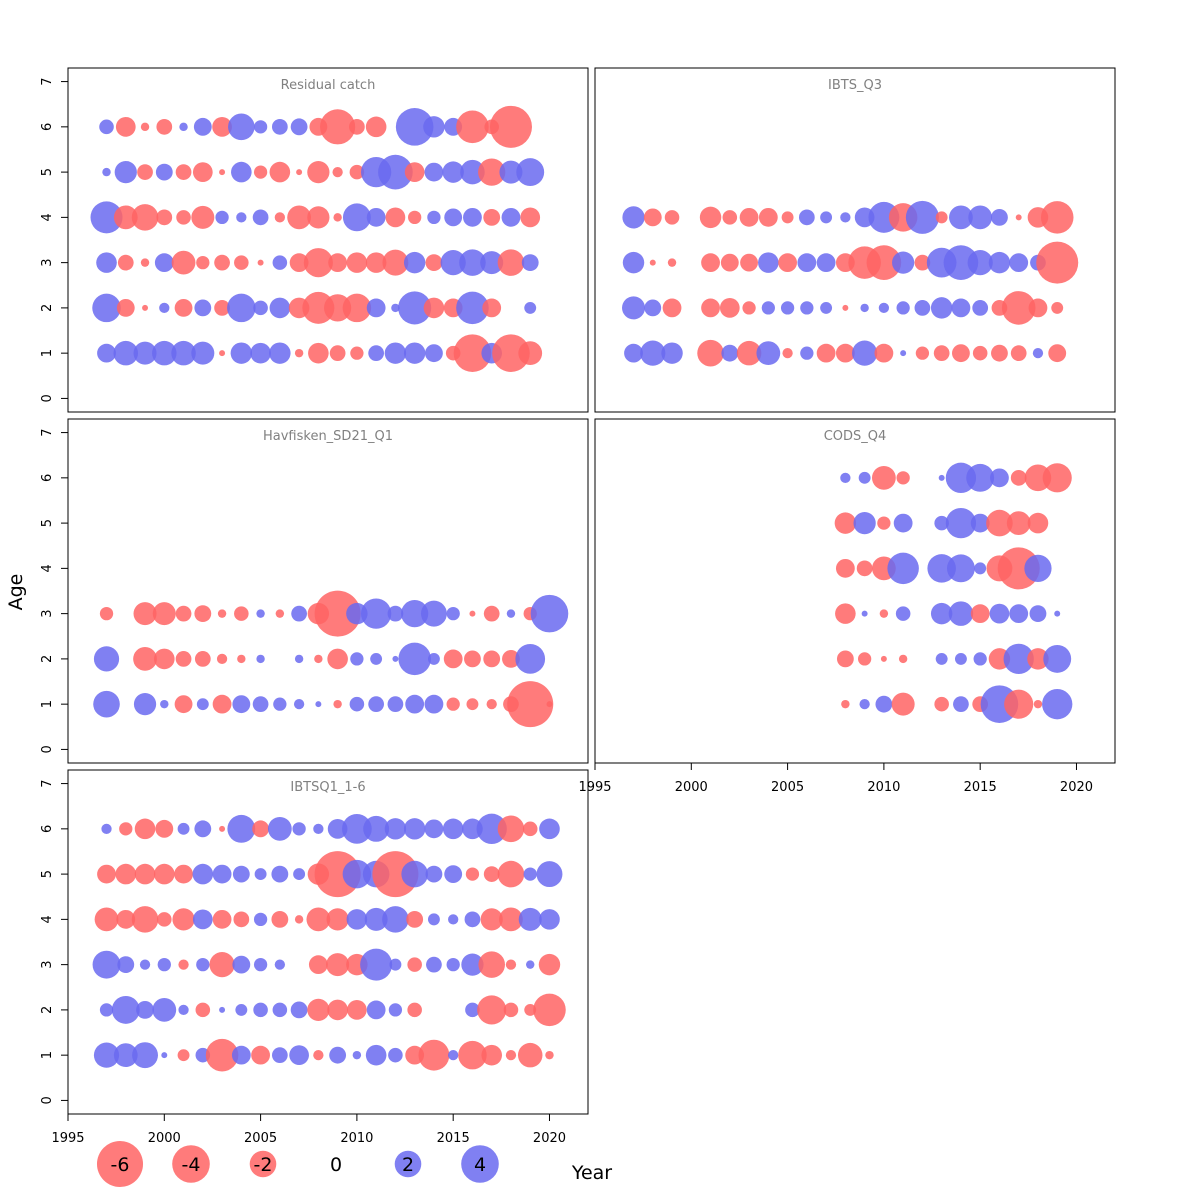 This screenshot has width=1200, height=1200. I want to click on legend-bubble, so click(408, 1164).